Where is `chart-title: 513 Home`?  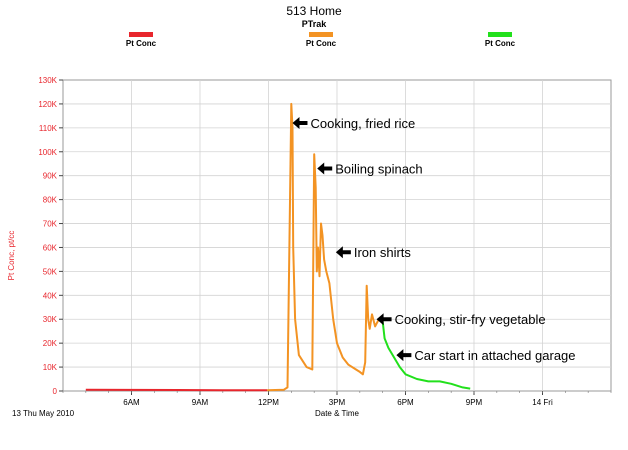
chart-title: 513 Home is located at coordinates (314, 11).